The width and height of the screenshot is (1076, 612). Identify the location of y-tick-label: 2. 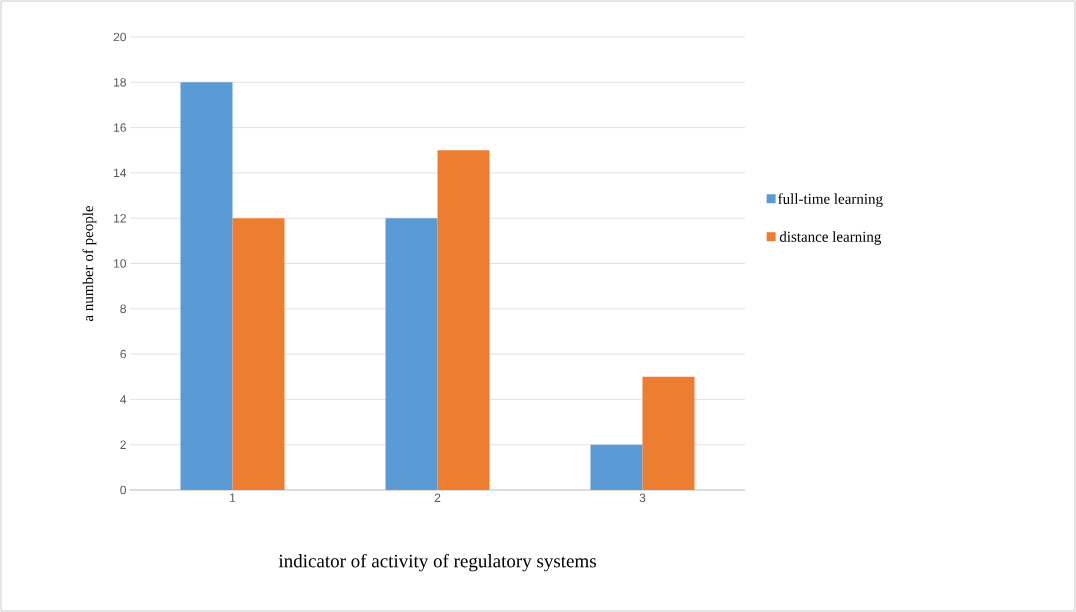
(123, 444).